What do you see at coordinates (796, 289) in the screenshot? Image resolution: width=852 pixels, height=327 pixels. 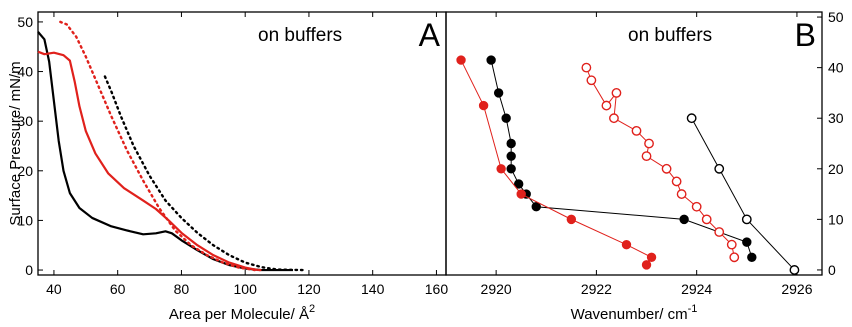 I see `x-tick-label: 2926` at bounding box center [796, 289].